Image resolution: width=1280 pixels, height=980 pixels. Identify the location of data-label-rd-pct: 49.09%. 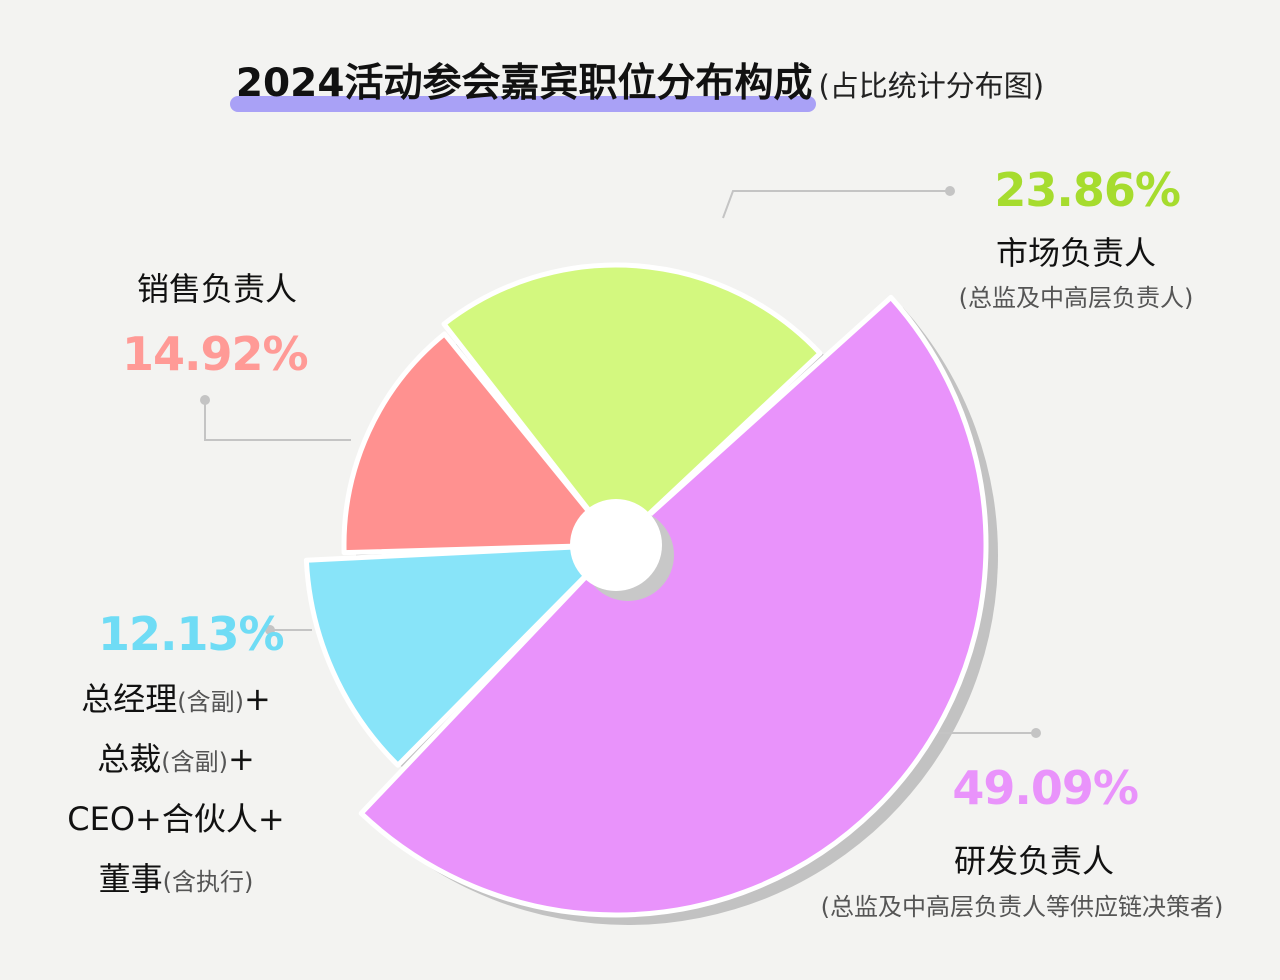
(1045, 788).